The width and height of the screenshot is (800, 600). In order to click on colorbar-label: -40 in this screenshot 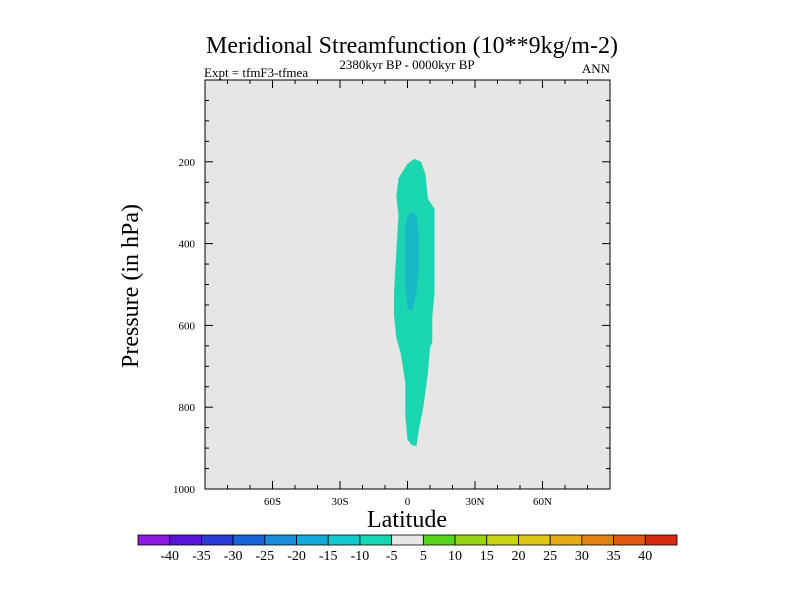, I will do `click(169, 556)`.